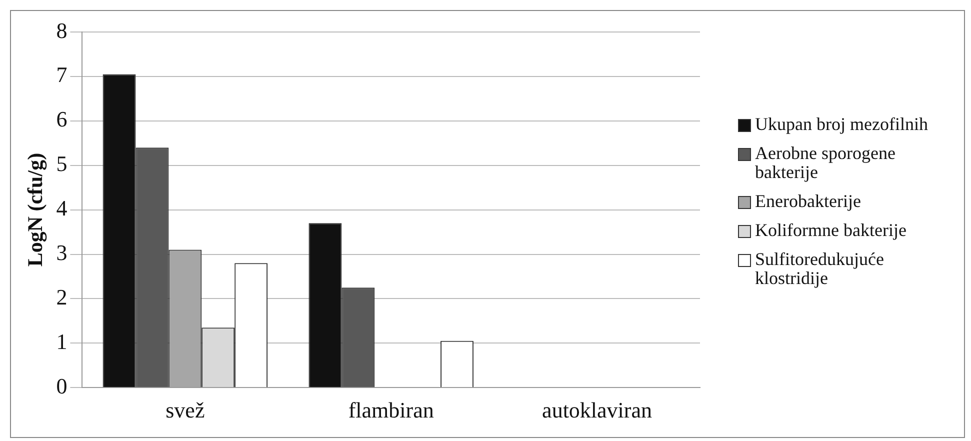 Image resolution: width=971 pixels, height=441 pixels. Describe the element at coordinates (62, 163) in the screenshot. I see `y-tick-label: 5` at that location.